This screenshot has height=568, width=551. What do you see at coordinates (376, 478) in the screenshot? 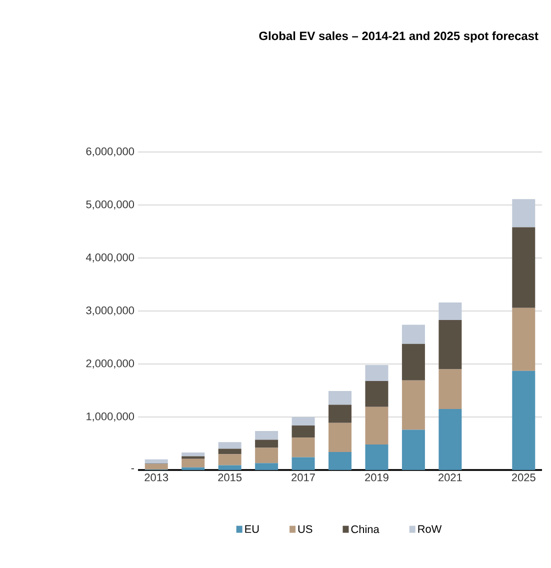
I see `x-tick-label: 2019` at bounding box center [376, 478].